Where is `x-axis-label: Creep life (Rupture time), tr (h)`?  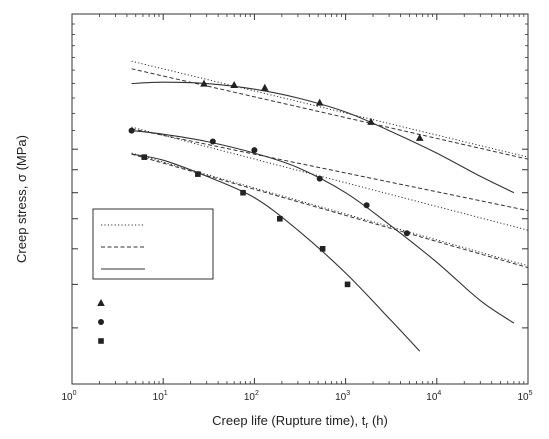 x-axis-label: Creep life (Rupture time), tr (h) is located at coordinates (300, 421).